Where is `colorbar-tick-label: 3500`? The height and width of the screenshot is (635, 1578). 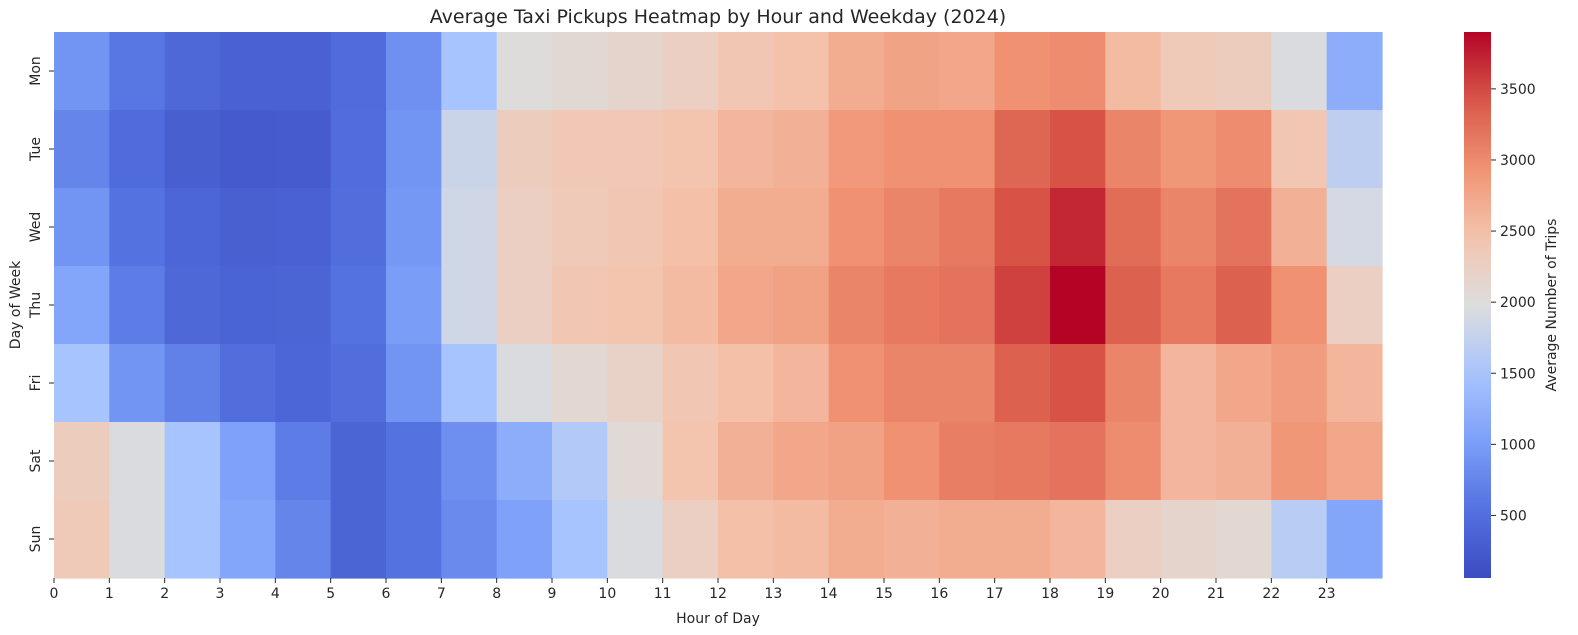 colorbar-tick-label: 3500 is located at coordinates (1518, 90).